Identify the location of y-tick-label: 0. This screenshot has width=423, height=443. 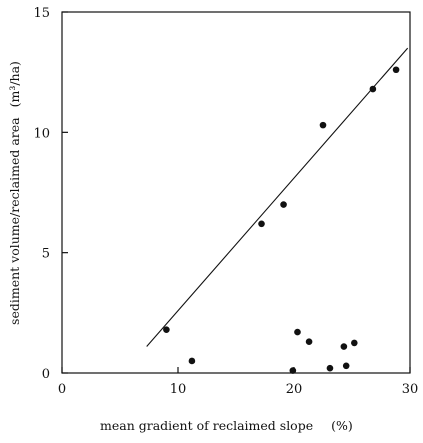
(46, 374).